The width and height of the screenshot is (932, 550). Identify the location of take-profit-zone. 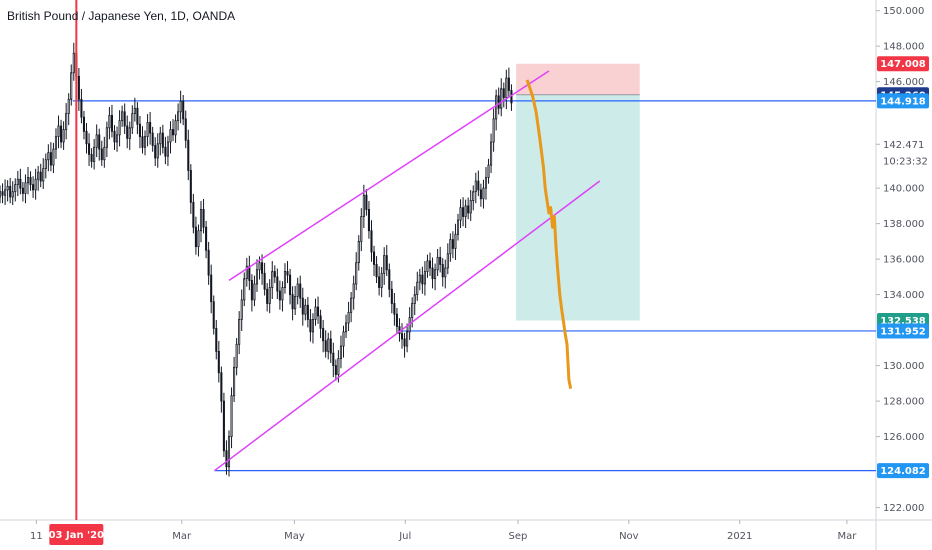
(578, 207).